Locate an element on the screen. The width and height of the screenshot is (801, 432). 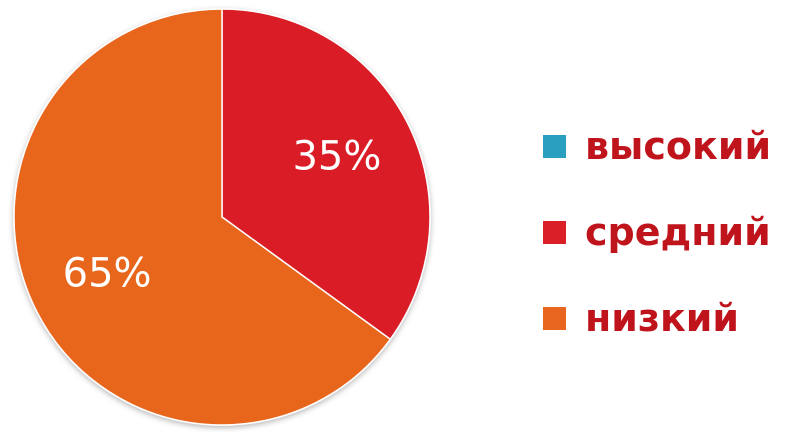
legend-label-2: средний is located at coordinates (678, 232).